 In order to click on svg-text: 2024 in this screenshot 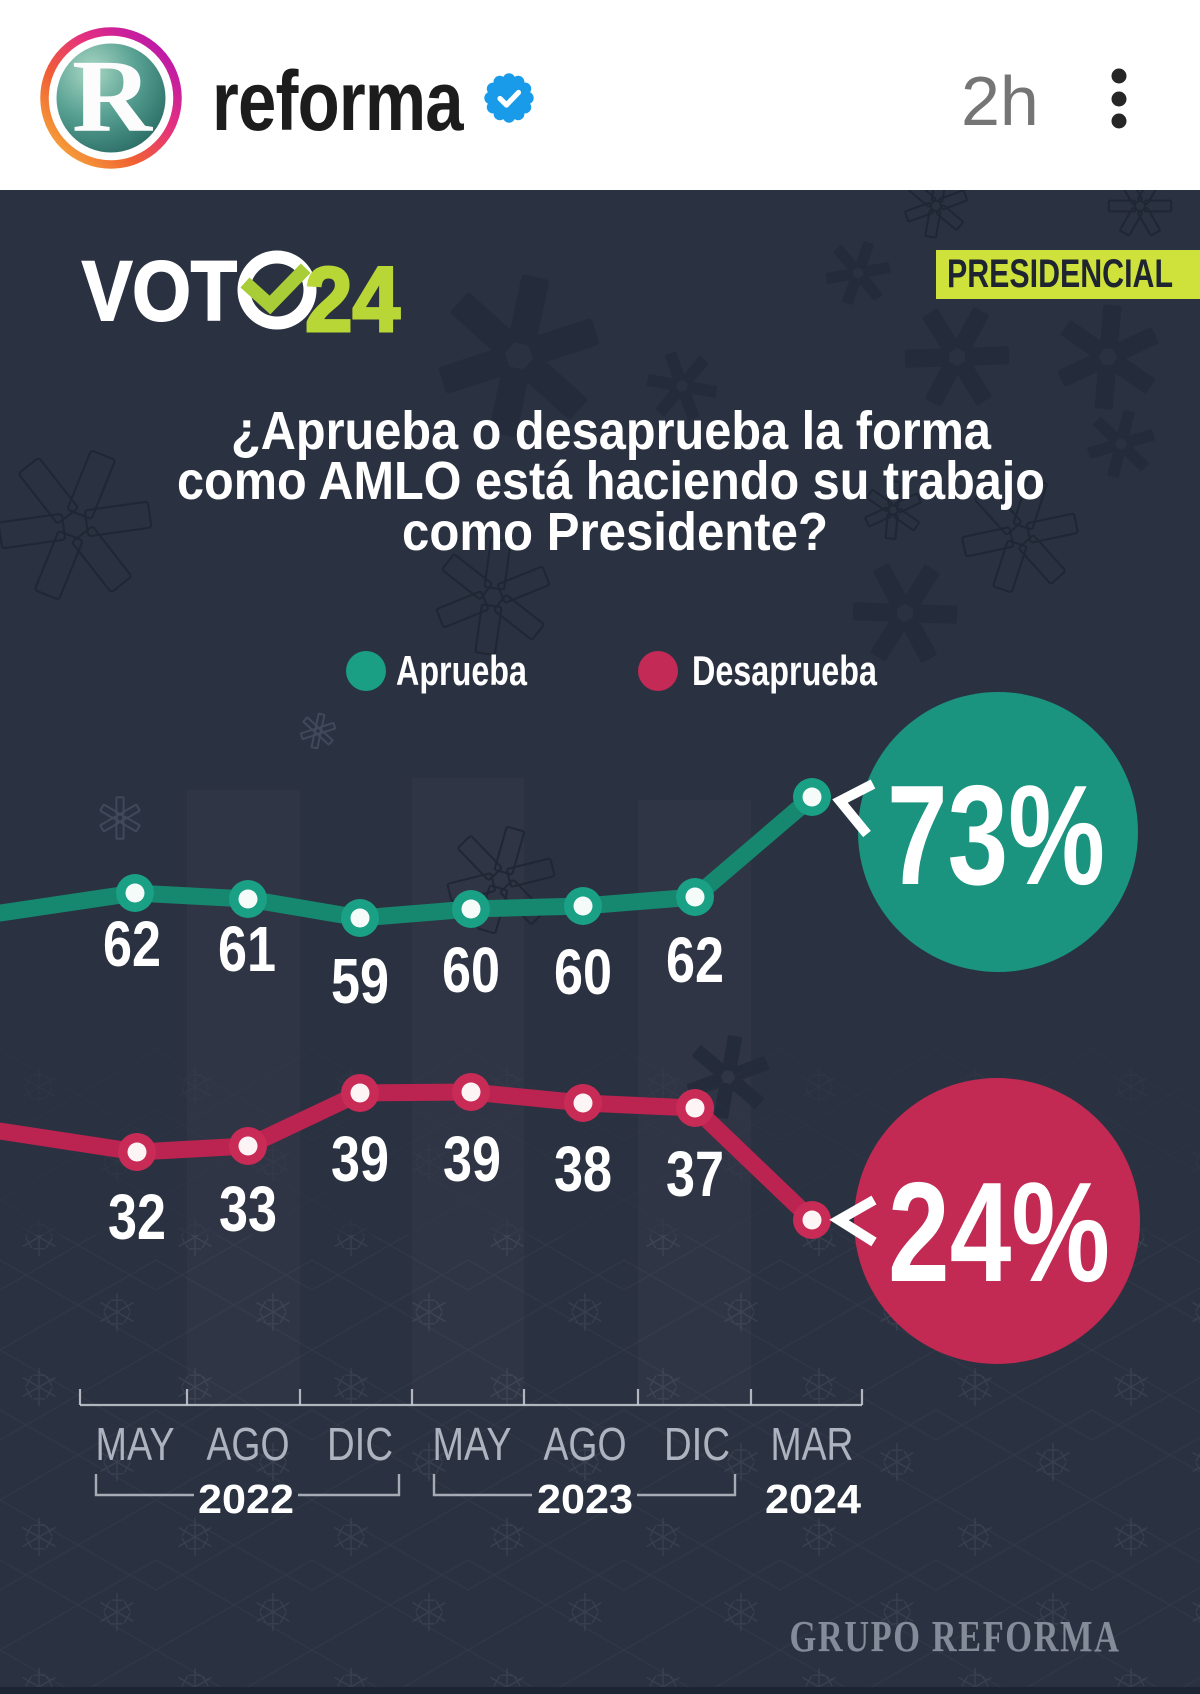, I will do `click(813, 1499)`.